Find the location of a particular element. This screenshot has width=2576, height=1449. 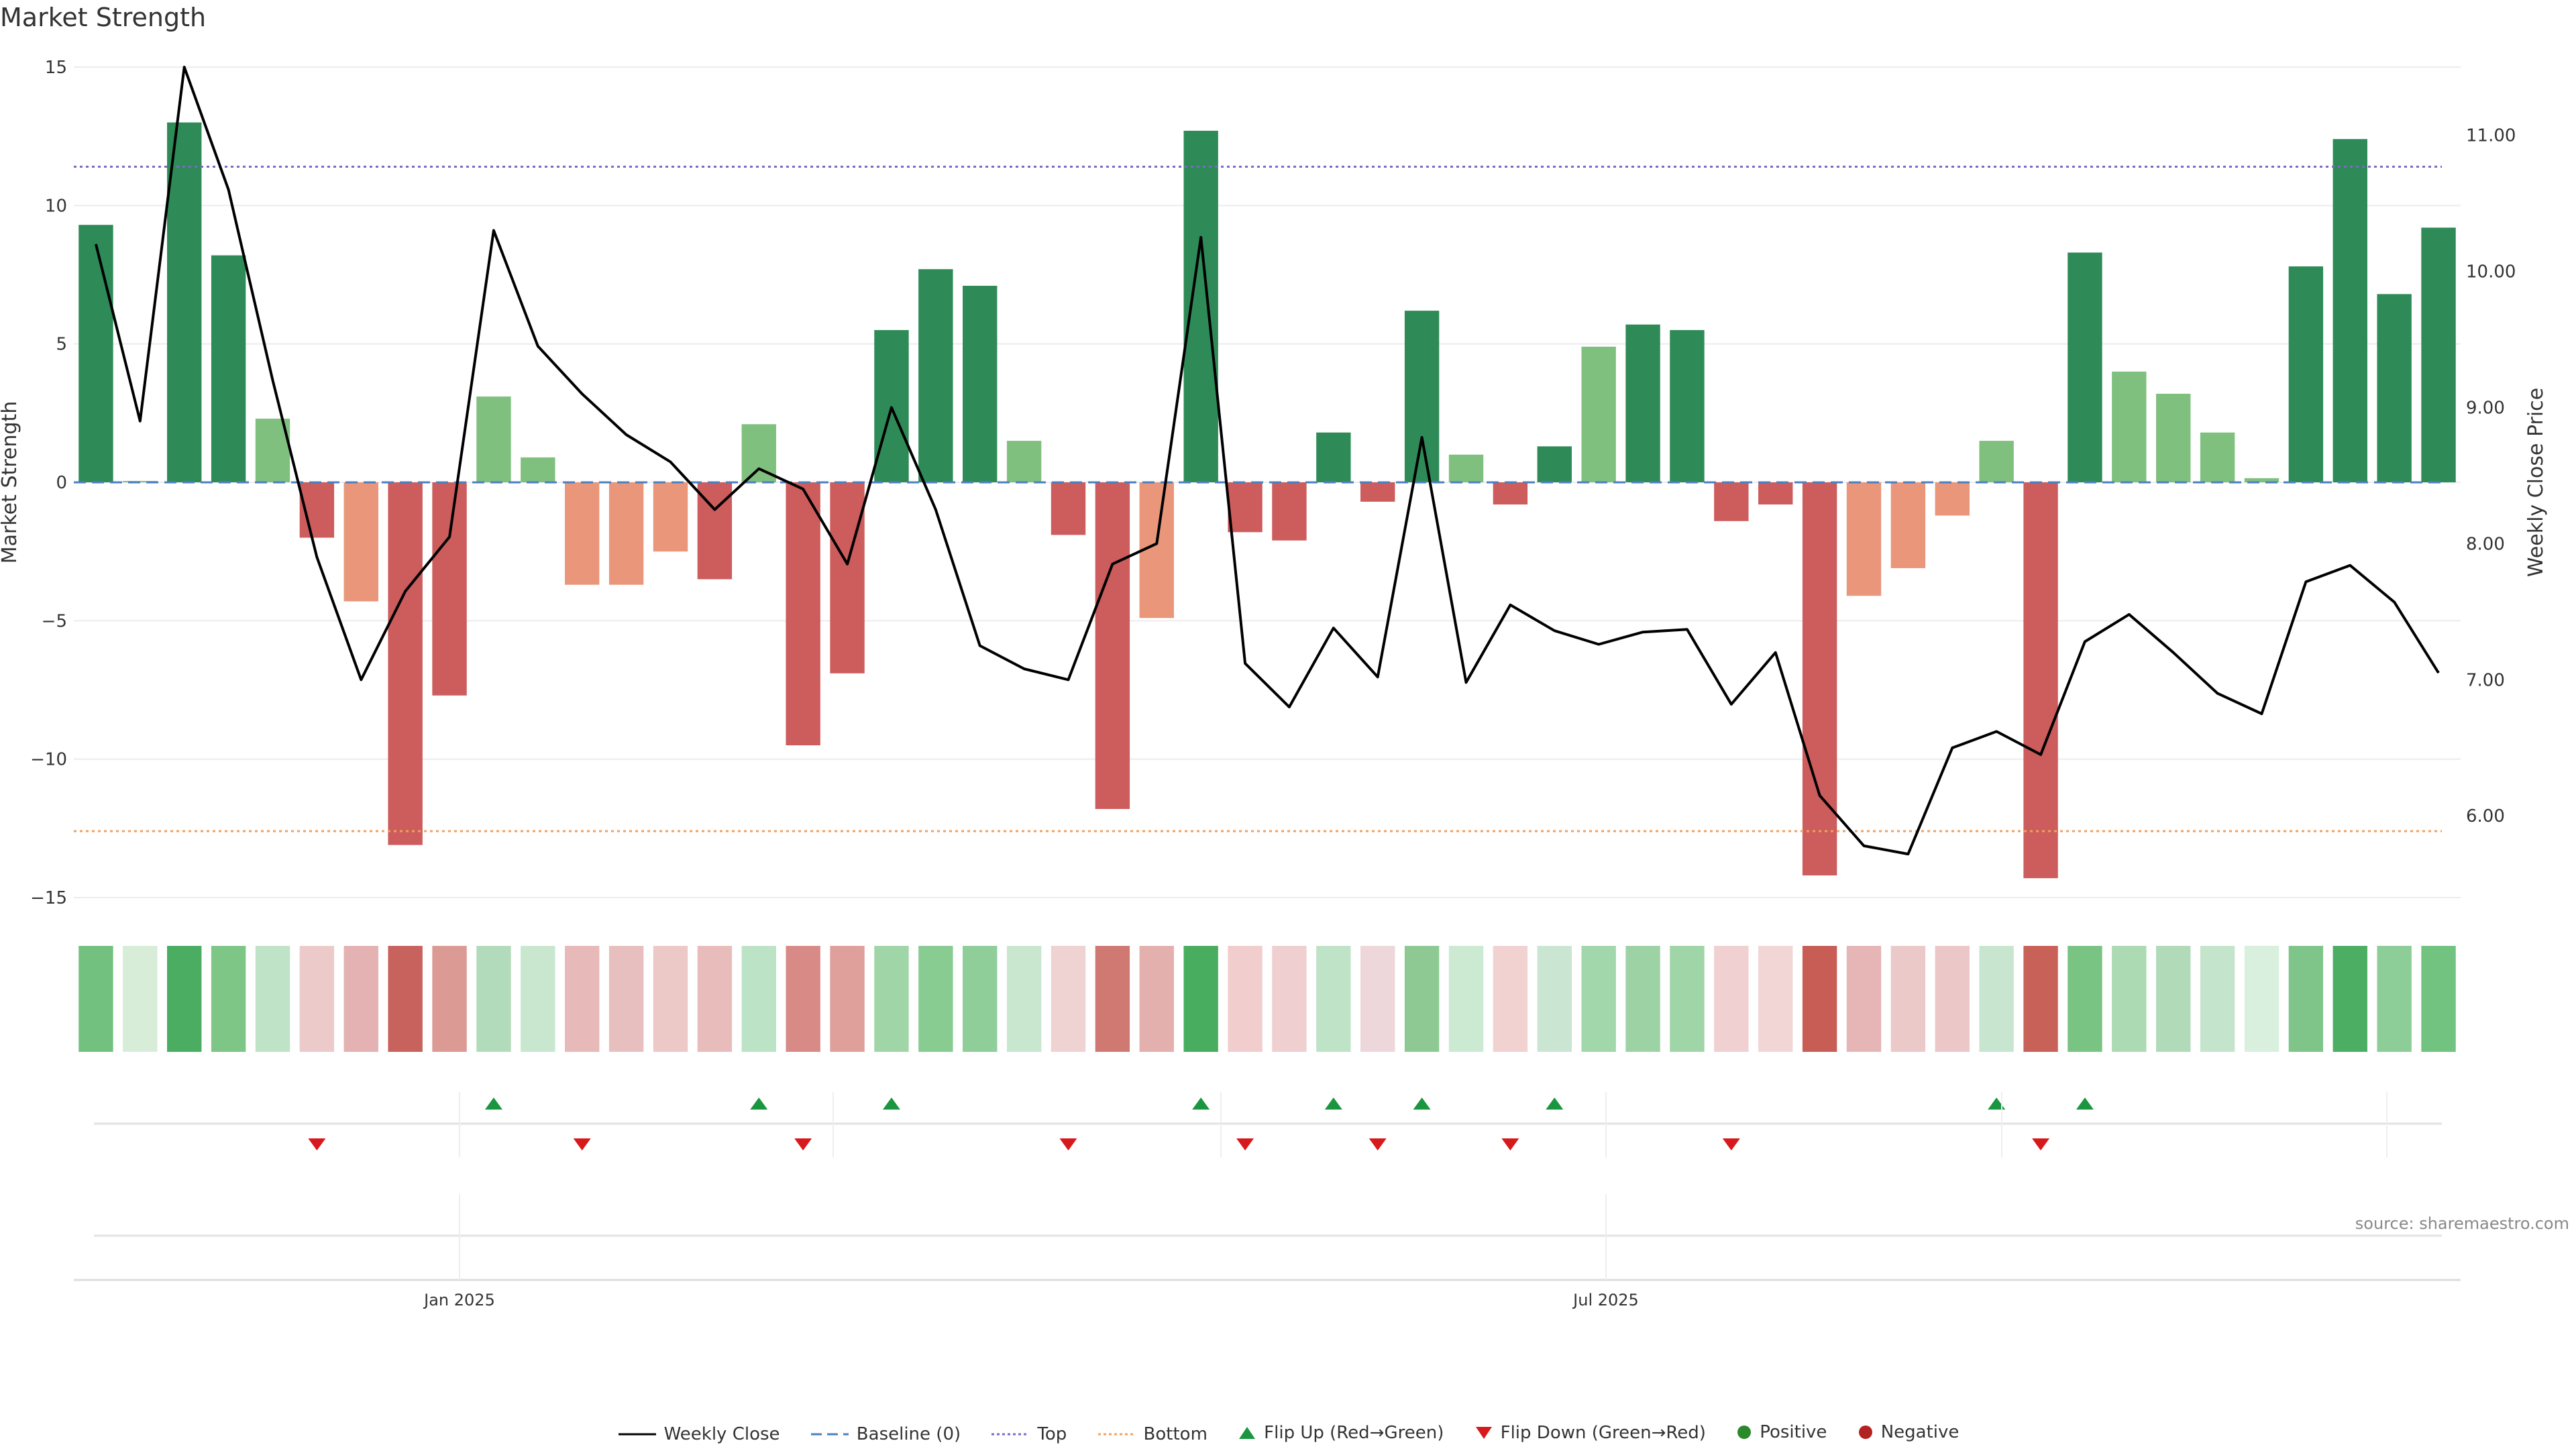

legend-label: Weekly Close is located at coordinates (721, 1434).